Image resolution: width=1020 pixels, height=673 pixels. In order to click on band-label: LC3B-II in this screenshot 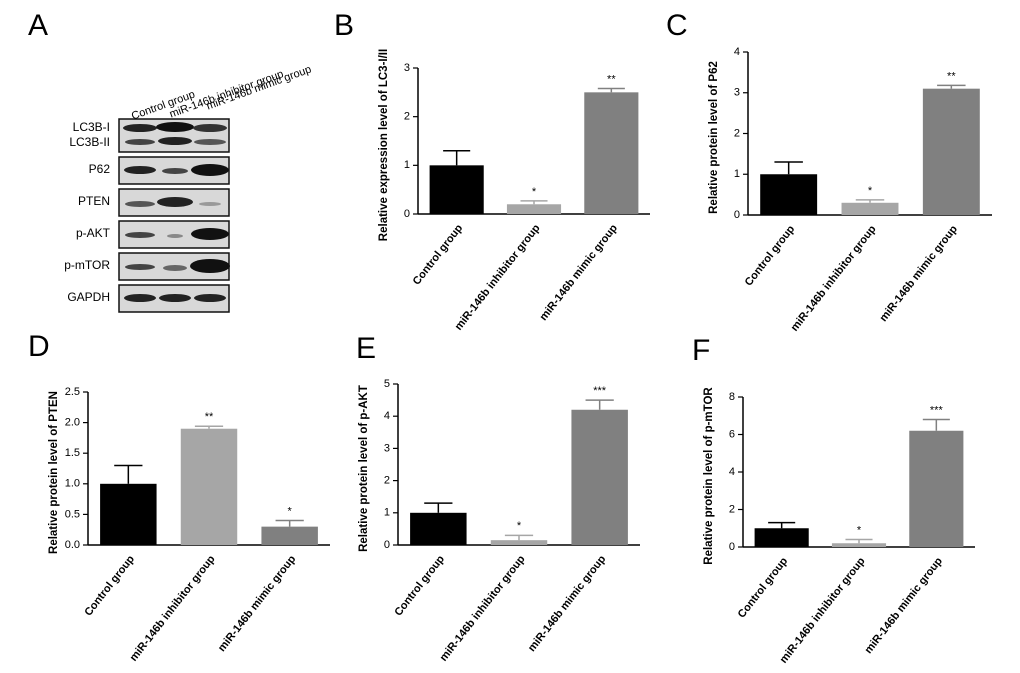, I will do `click(89, 142)`.